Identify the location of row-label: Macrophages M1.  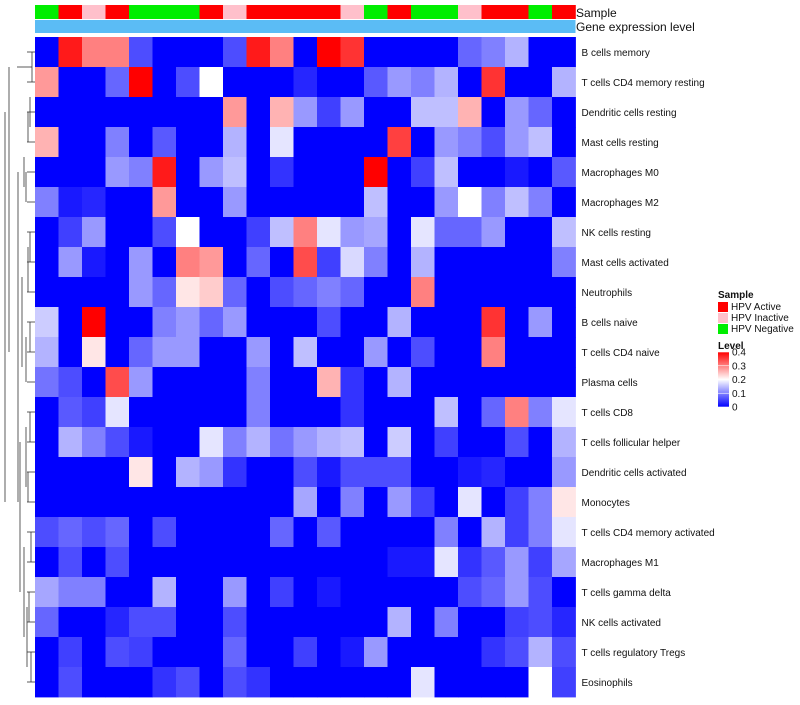
(621, 563).